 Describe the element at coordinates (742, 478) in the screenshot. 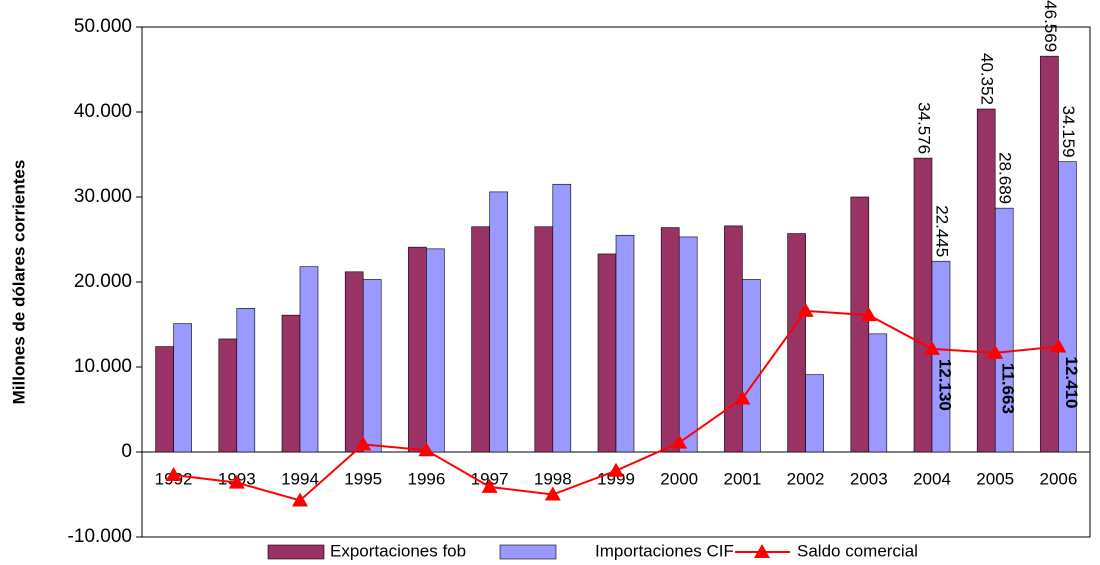

I see `x-tick-label: 2001` at that location.